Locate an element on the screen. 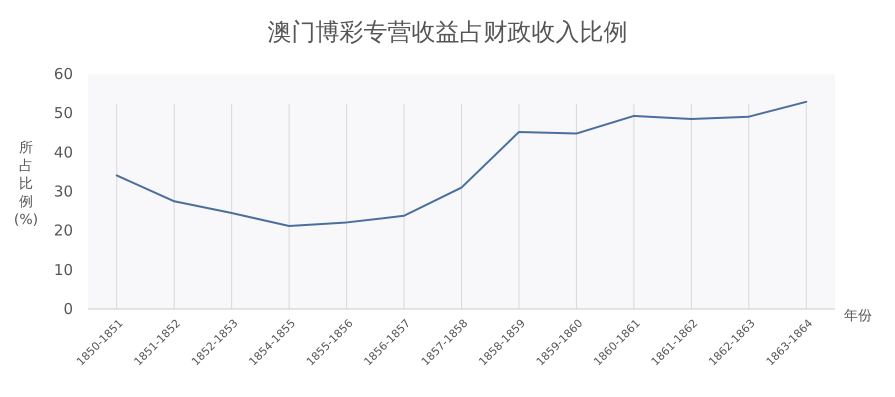 The image size is (895, 397). y-tick-label: 20 is located at coordinates (63, 231).